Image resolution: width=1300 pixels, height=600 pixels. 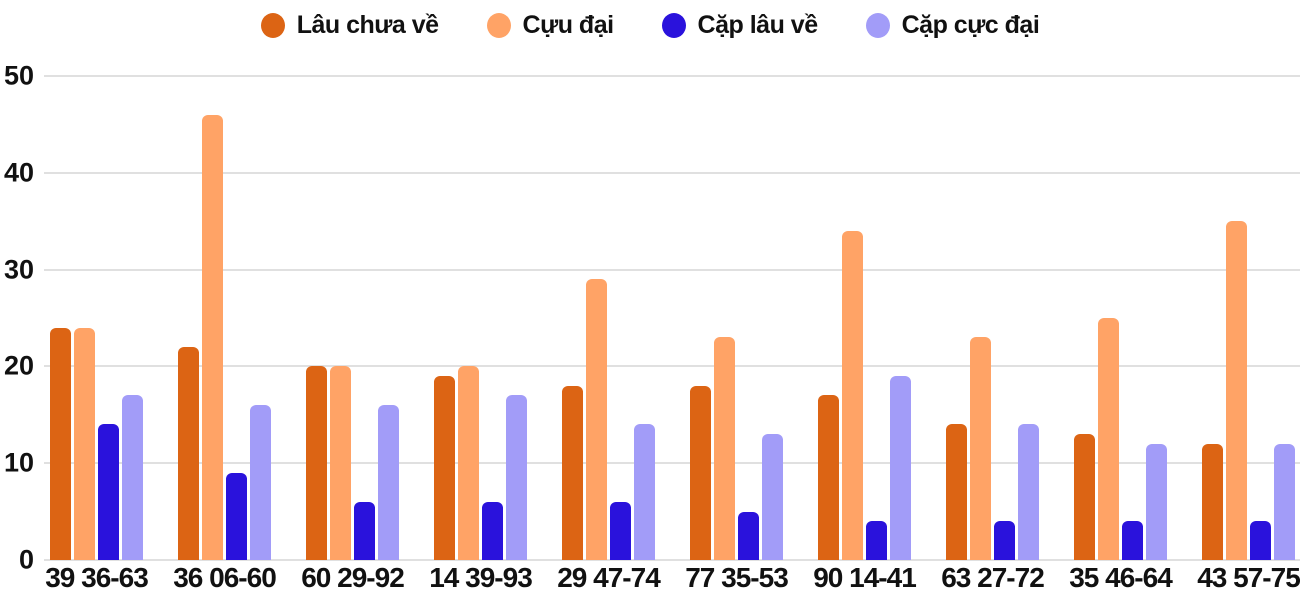 I want to click on bar-series3-cat0, so click(x=132, y=477).